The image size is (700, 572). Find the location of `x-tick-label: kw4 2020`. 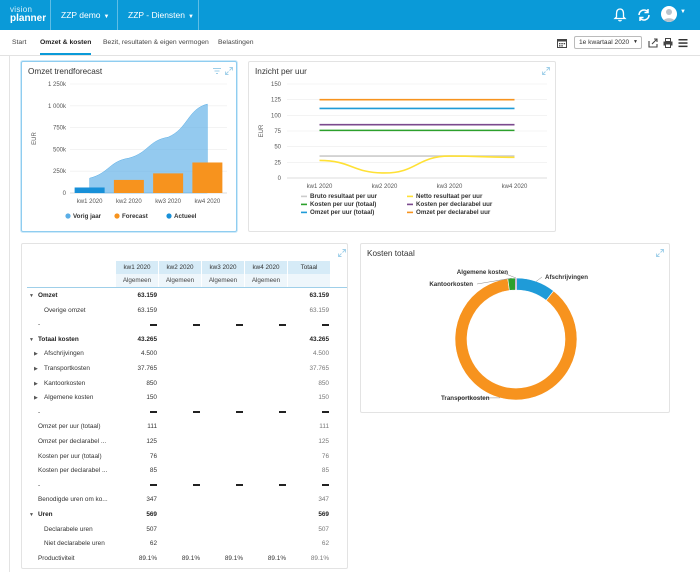

x-tick-label: kw4 2020 is located at coordinates (208, 202).